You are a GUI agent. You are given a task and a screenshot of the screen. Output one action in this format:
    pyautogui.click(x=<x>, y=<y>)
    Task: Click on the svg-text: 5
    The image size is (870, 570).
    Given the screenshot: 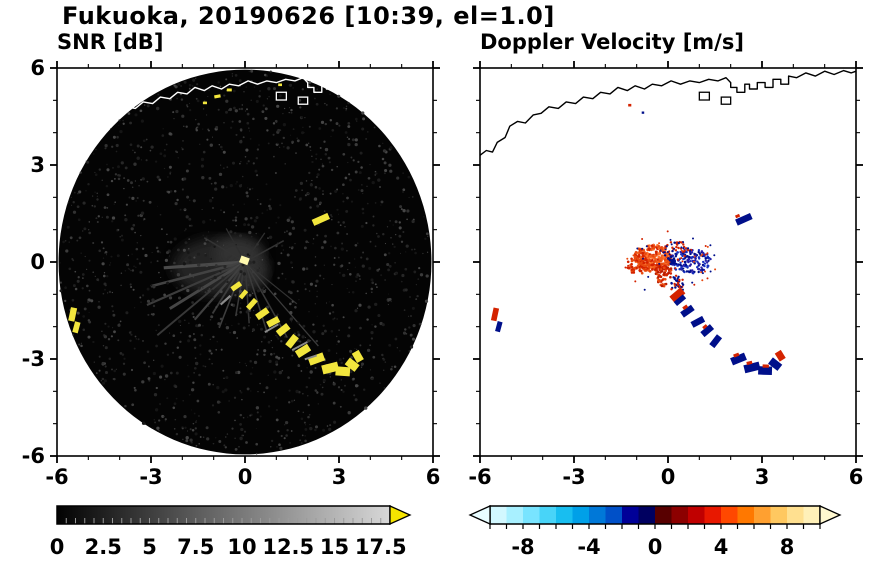 What is the action you would take?
    pyautogui.click(x=149, y=547)
    